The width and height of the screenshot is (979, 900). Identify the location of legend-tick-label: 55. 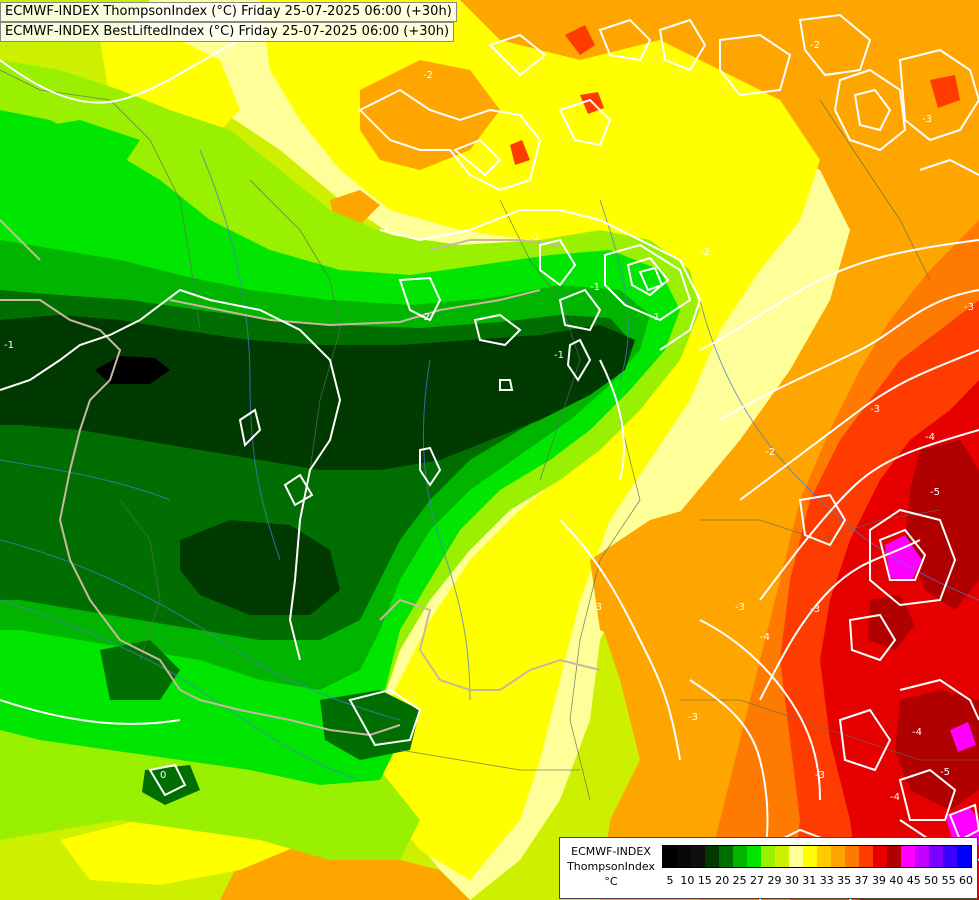
(948, 880).